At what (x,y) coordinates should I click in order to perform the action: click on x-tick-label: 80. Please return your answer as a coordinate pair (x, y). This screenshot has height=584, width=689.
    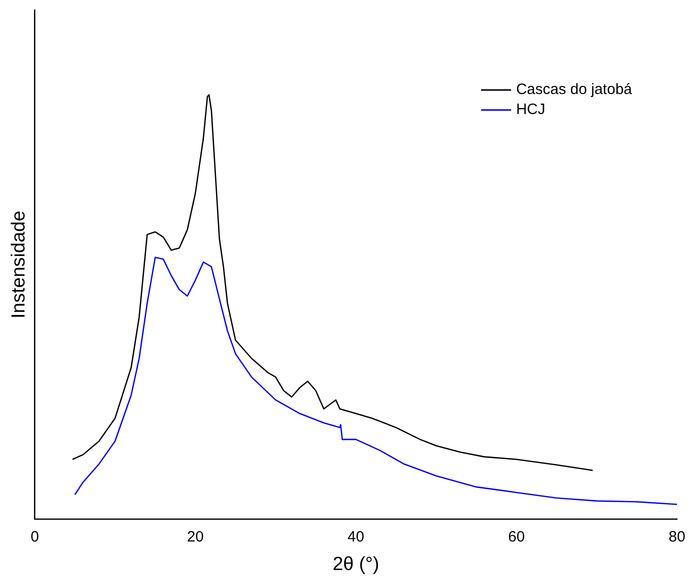
    Looking at the image, I should click on (677, 537).